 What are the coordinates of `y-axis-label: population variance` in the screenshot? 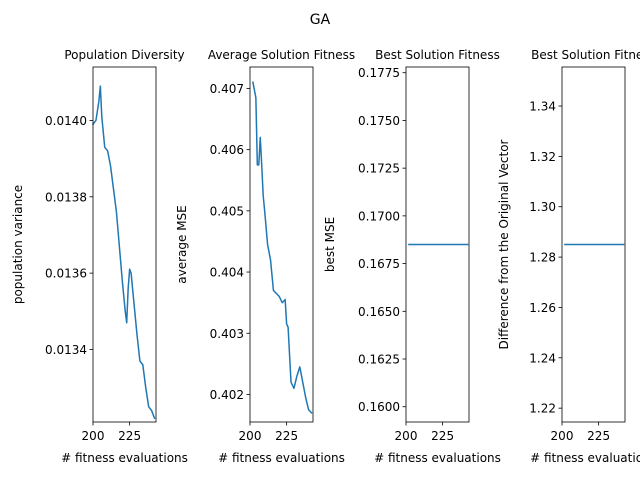 It's located at (18, 244).